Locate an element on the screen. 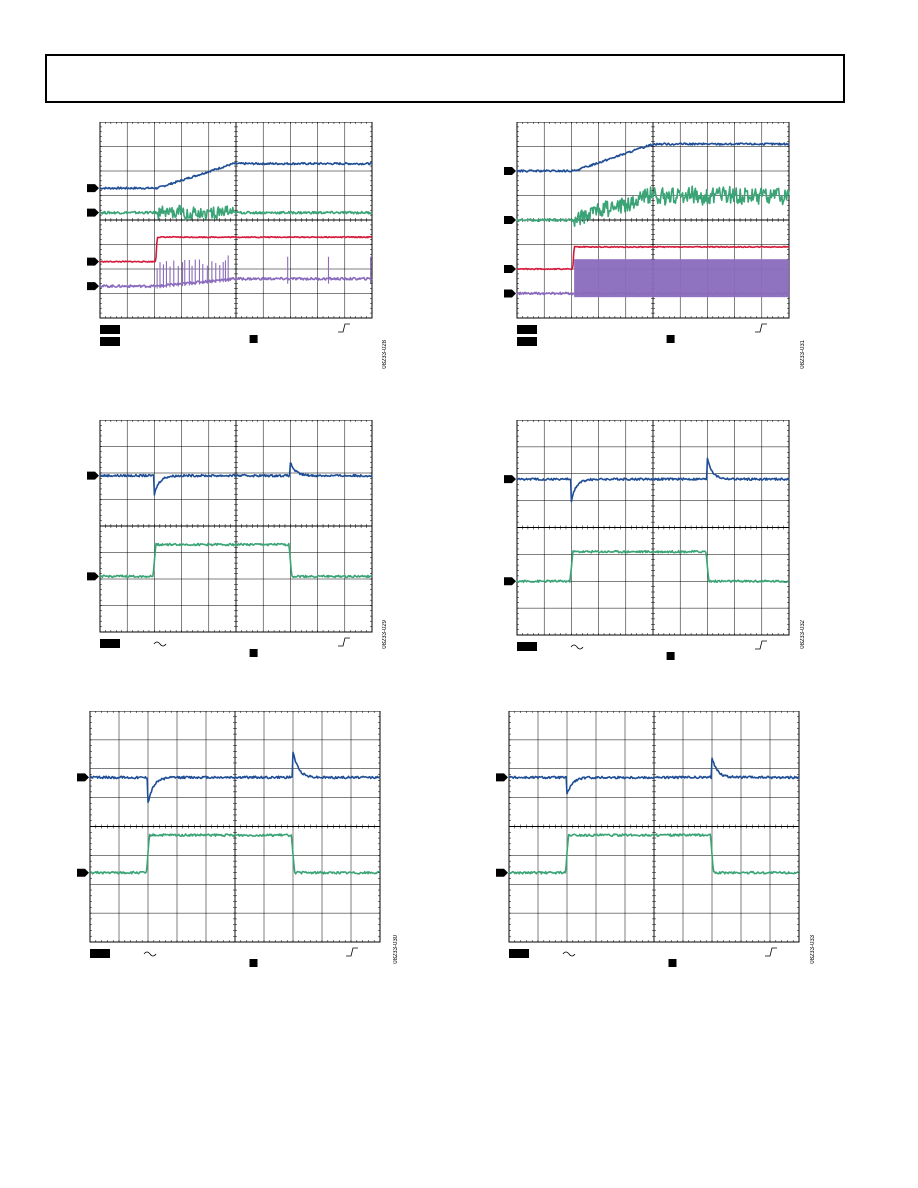  trace-ch4 is located at coordinates (236, 282).